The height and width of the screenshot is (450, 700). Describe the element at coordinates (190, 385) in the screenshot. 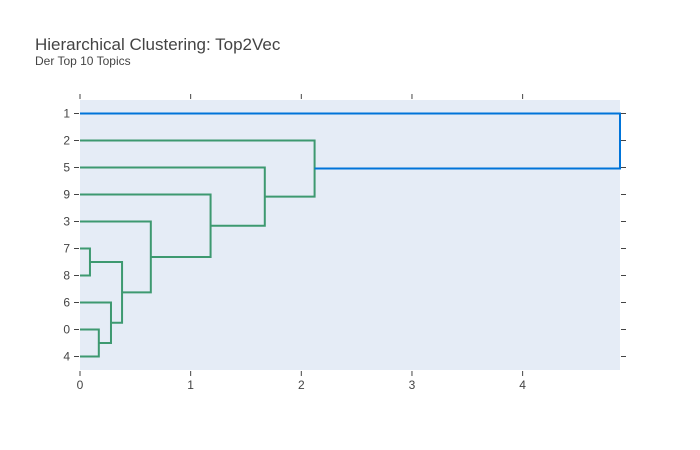

I see `x-tick-label: 1` at that location.